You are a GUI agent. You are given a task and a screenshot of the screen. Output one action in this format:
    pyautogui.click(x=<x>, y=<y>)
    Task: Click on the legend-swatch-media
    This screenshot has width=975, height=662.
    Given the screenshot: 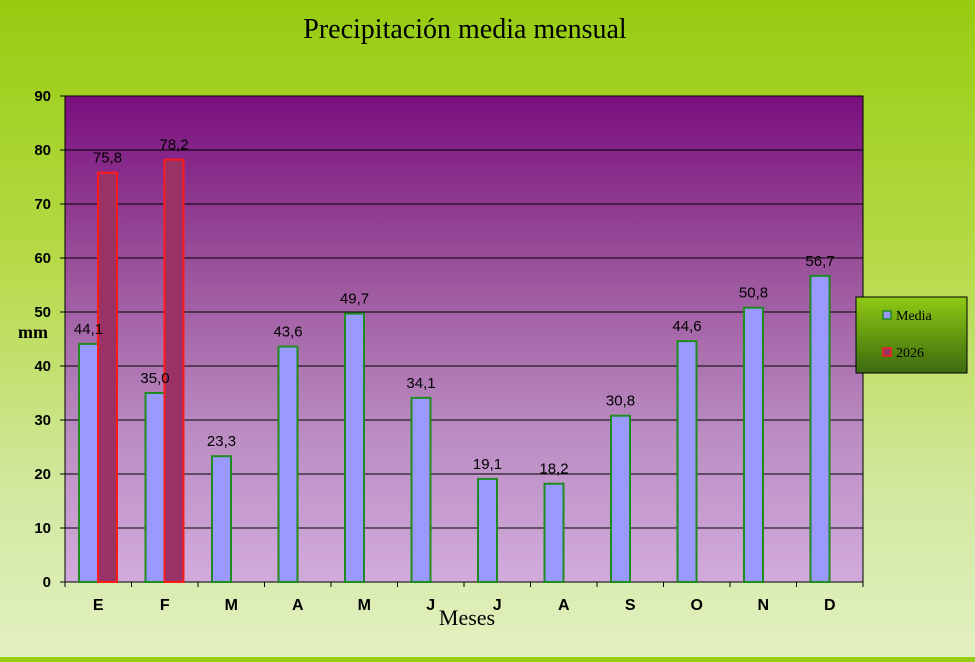 What is the action you would take?
    pyautogui.click(x=887, y=315)
    